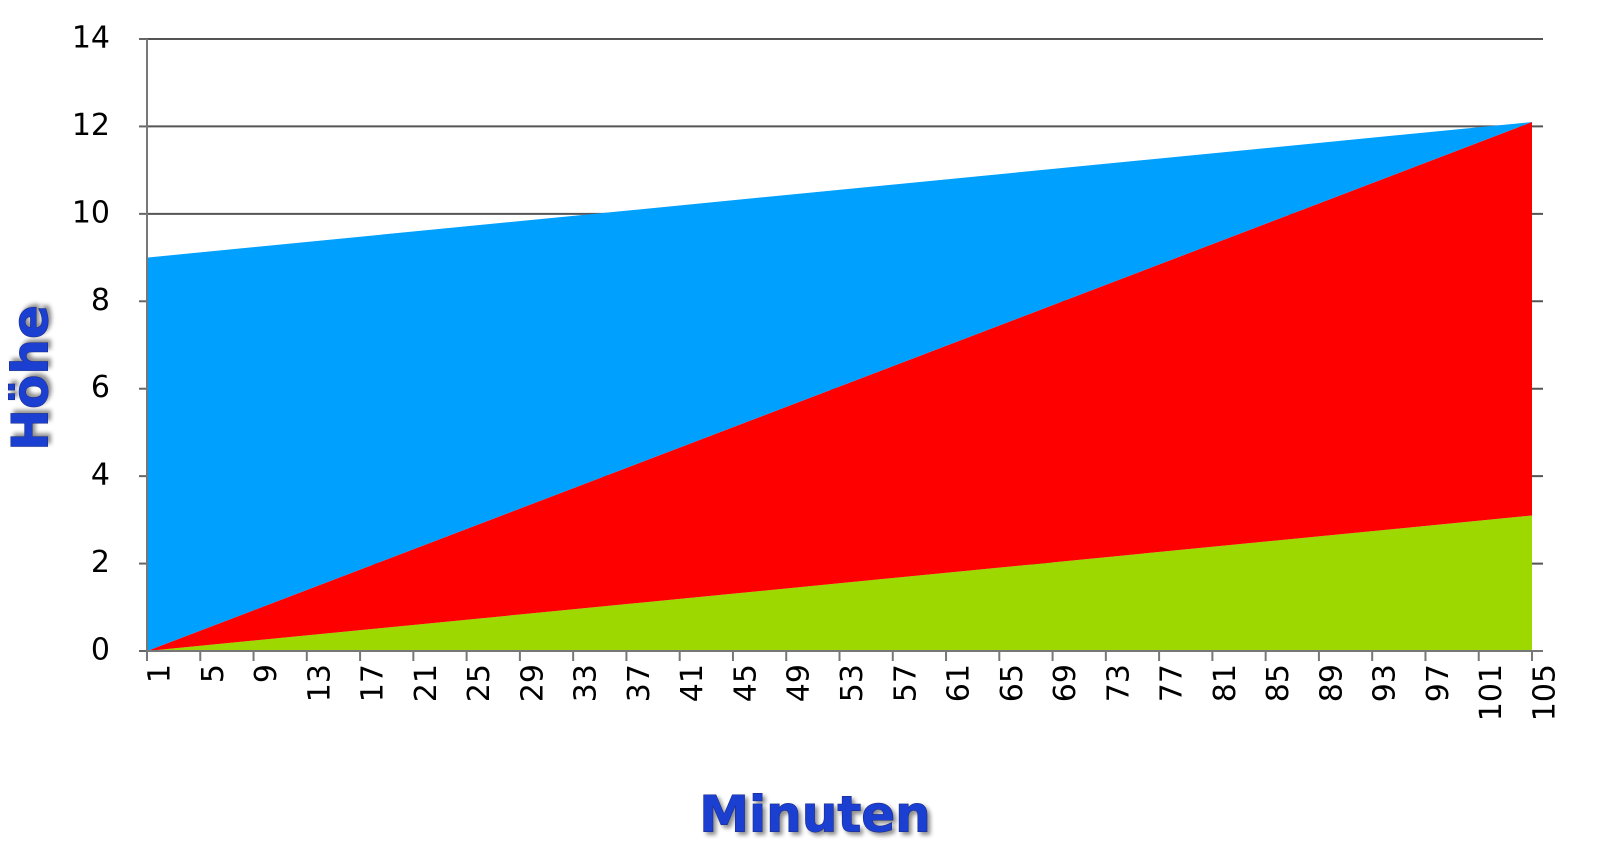 The height and width of the screenshot is (867, 1600). I want to click on y-tick-label: 0, so click(100, 650).